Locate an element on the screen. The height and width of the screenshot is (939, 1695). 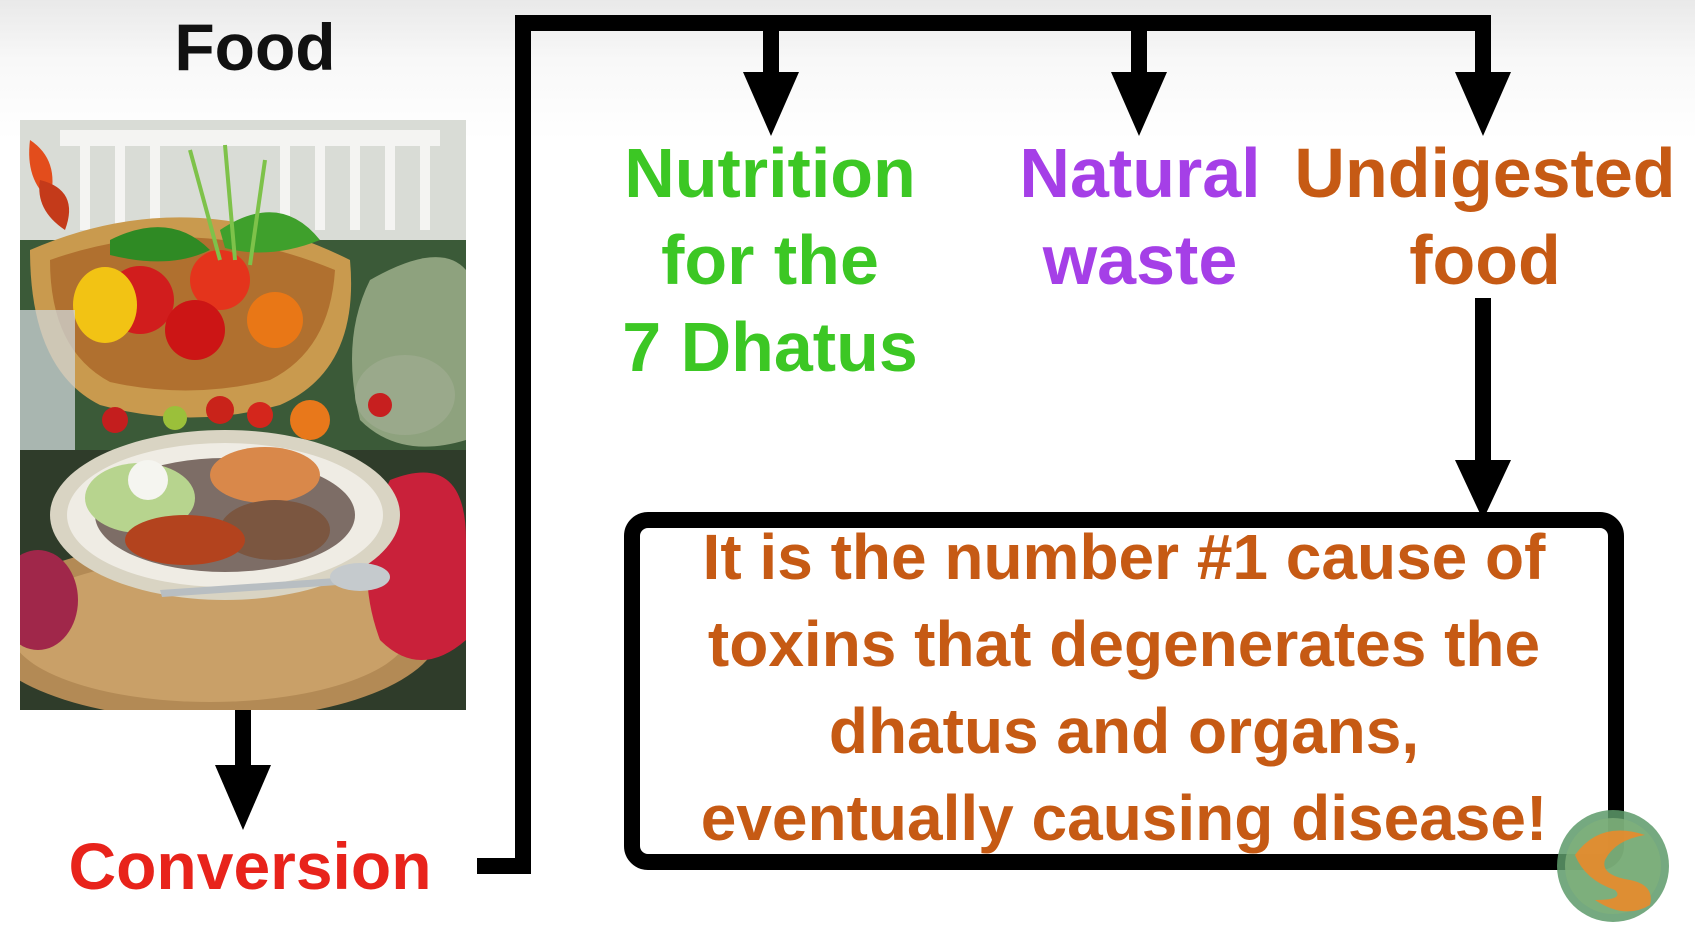
food-down-arrow-shaft is located at coordinates (243, 742).